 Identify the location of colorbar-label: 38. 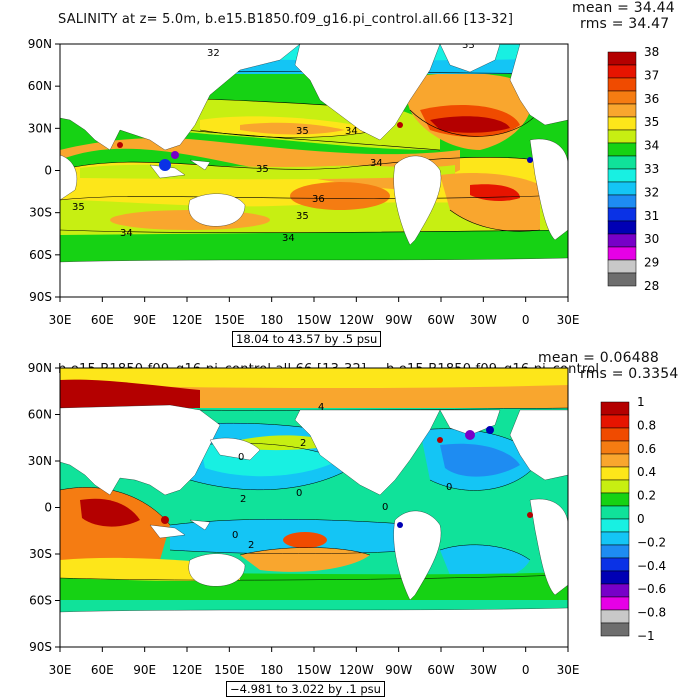
(651, 52).